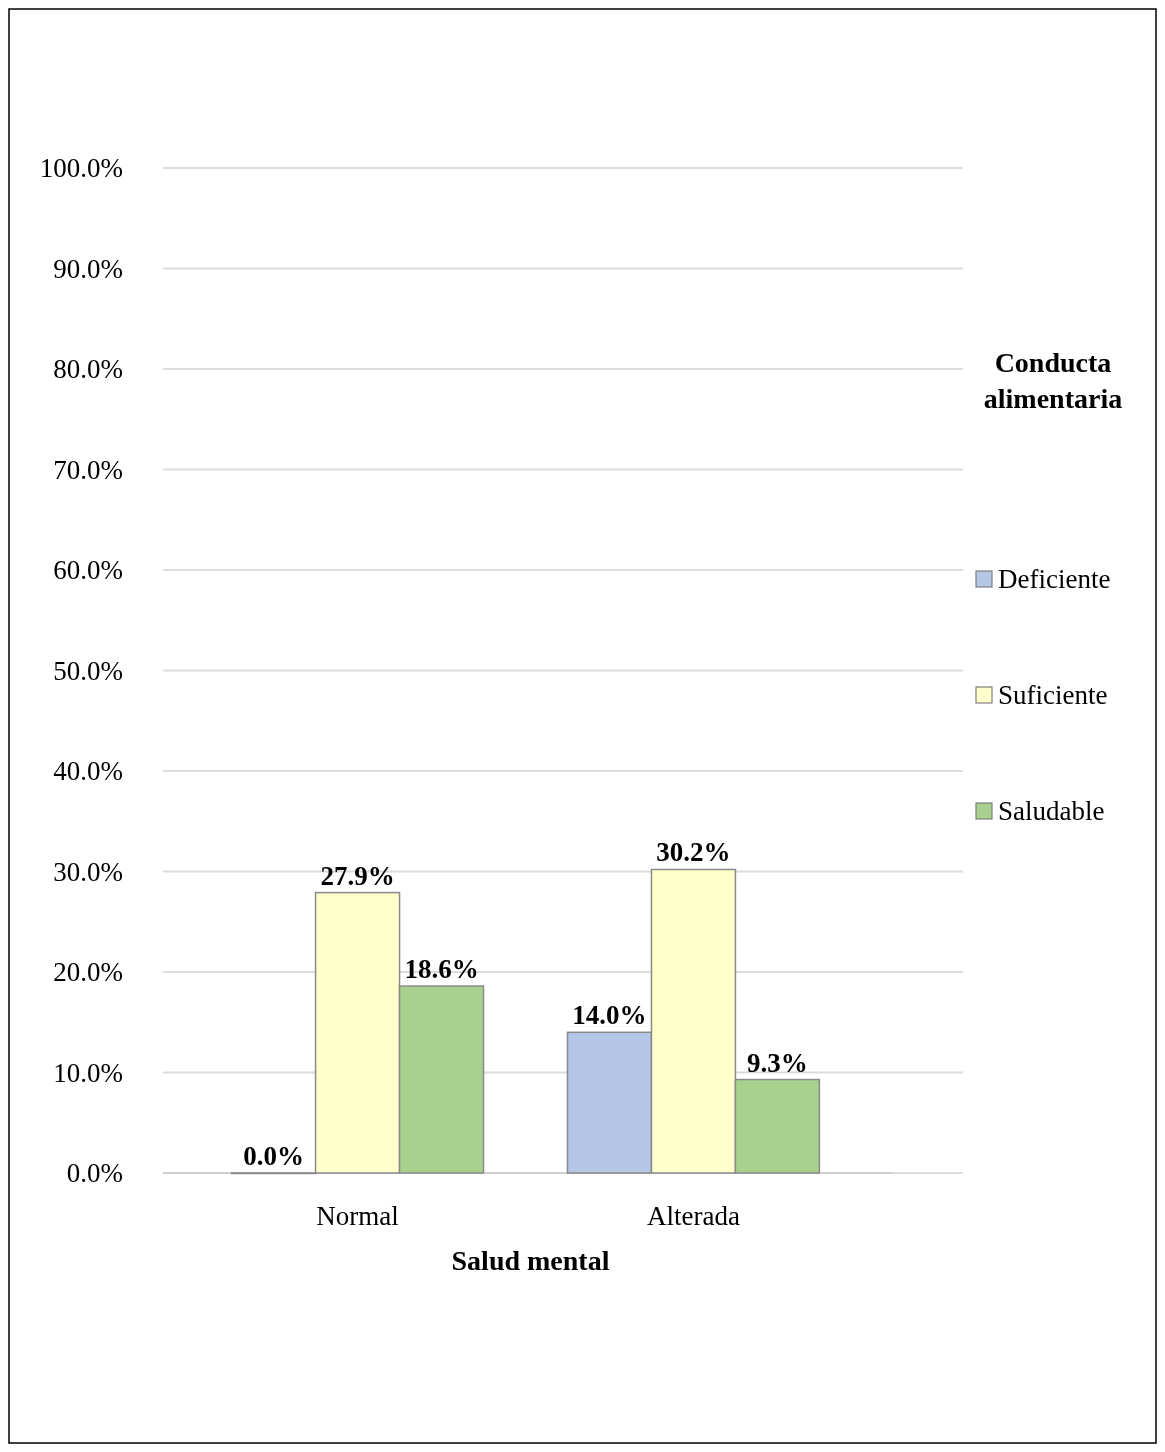 This screenshot has width=1165, height=1452. What do you see at coordinates (81, 168) in the screenshot?
I see `y-tick-label: 100.0%` at bounding box center [81, 168].